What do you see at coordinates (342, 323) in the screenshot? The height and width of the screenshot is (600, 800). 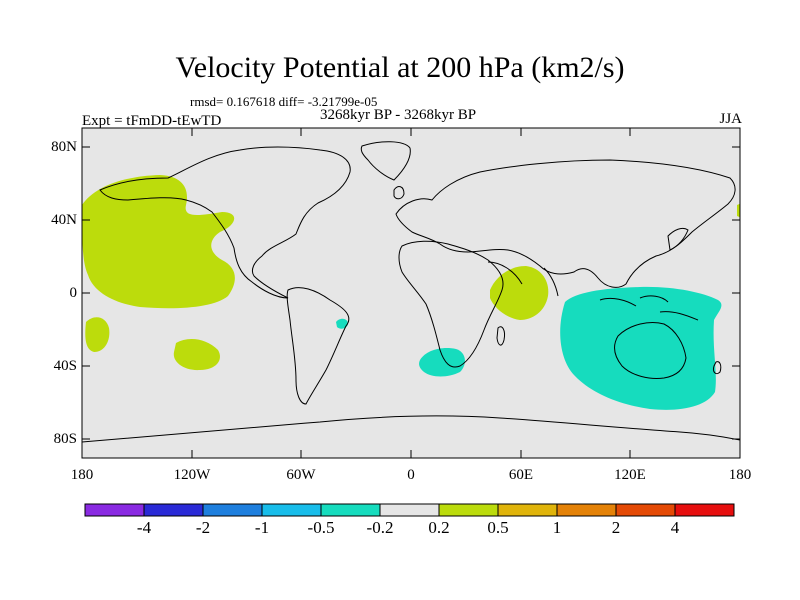 I see `anomaly-region-east-brazil` at bounding box center [342, 323].